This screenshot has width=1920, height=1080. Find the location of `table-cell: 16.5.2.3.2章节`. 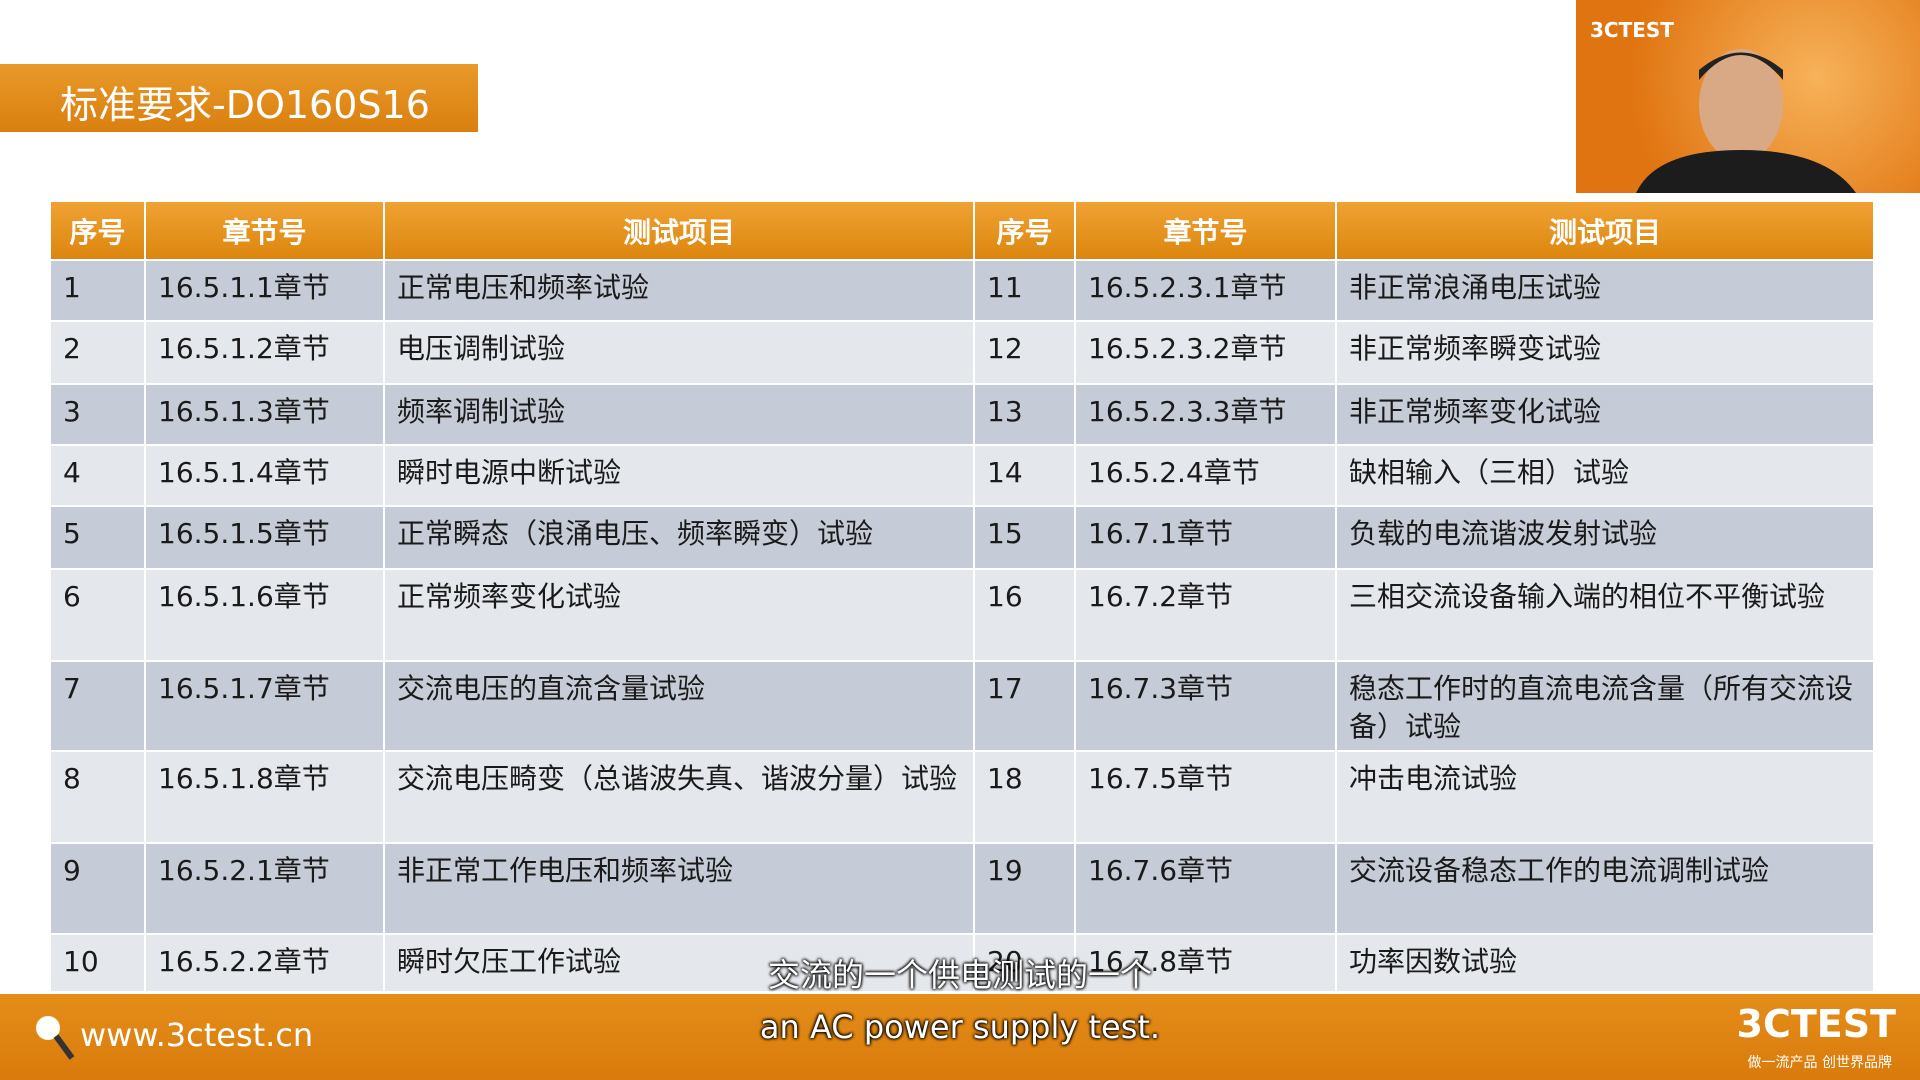

table-cell: 16.5.2.3.2章节 is located at coordinates (1205, 352).